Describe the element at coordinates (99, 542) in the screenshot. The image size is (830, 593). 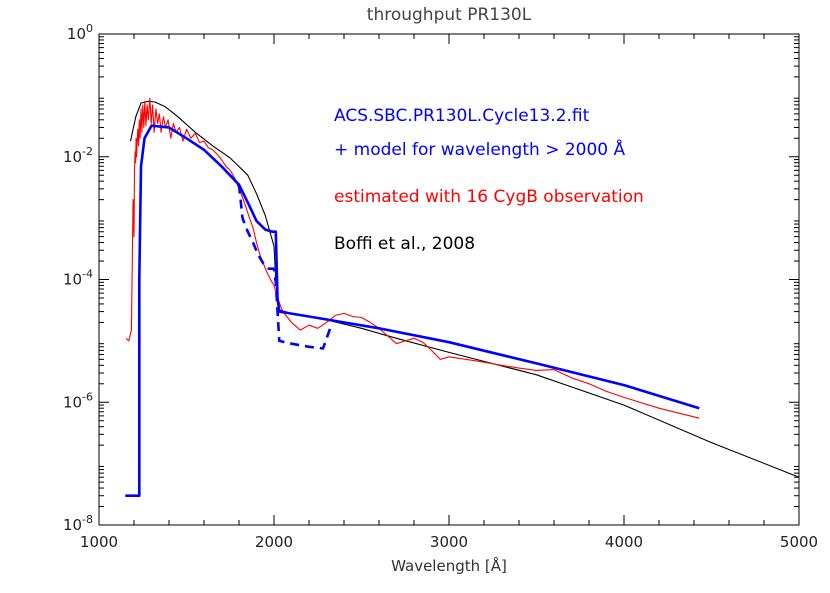
I see `x-tick-label: 1000` at that location.